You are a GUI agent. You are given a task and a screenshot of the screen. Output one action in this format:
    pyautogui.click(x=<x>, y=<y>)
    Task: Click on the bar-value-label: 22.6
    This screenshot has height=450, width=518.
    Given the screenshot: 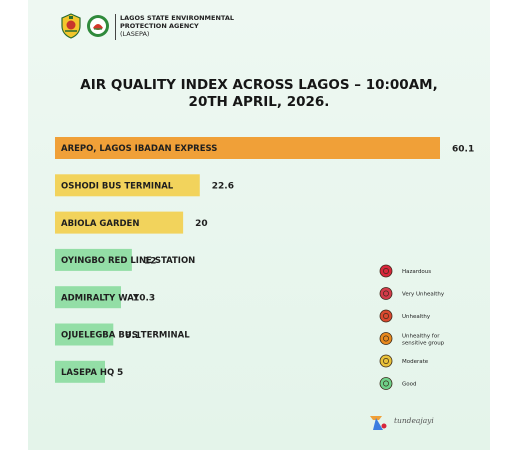 What is the action you would take?
    pyautogui.click(x=223, y=187)
    